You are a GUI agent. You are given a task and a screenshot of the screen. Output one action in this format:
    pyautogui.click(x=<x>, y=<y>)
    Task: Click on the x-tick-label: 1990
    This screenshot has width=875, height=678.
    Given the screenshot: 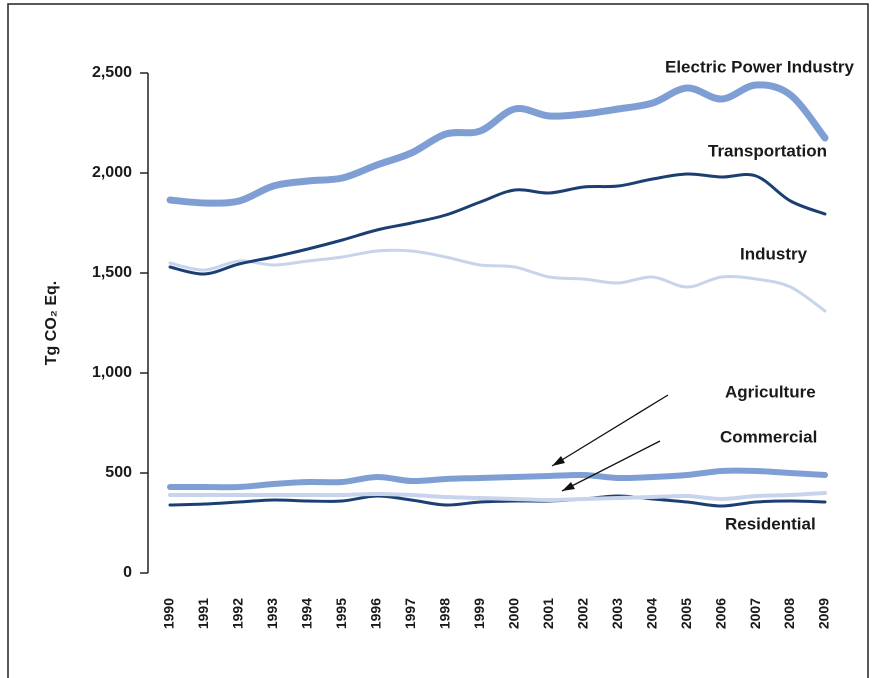 What is the action you would take?
    pyautogui.click(x=169, y=613)
    